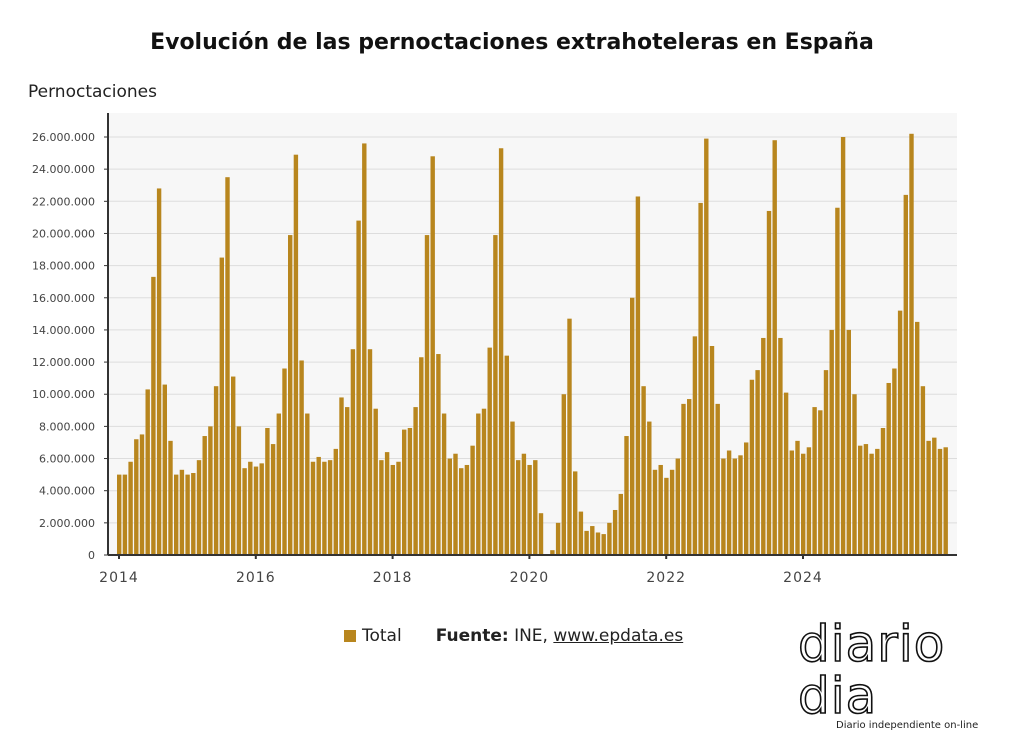  I want to click on legend-label: Total, so click(382, 636).